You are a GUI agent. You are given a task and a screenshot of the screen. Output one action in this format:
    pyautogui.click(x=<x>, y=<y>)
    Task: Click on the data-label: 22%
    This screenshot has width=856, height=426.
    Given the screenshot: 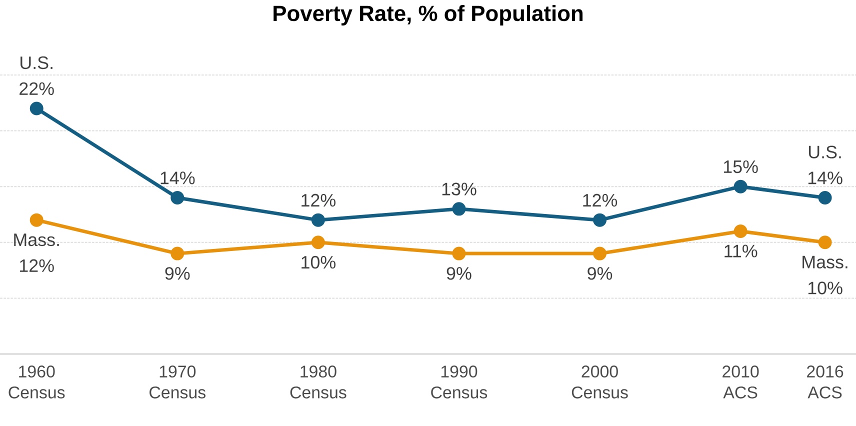 What is the action you would take?
    pyautogui.click(x=37, y=88)
    